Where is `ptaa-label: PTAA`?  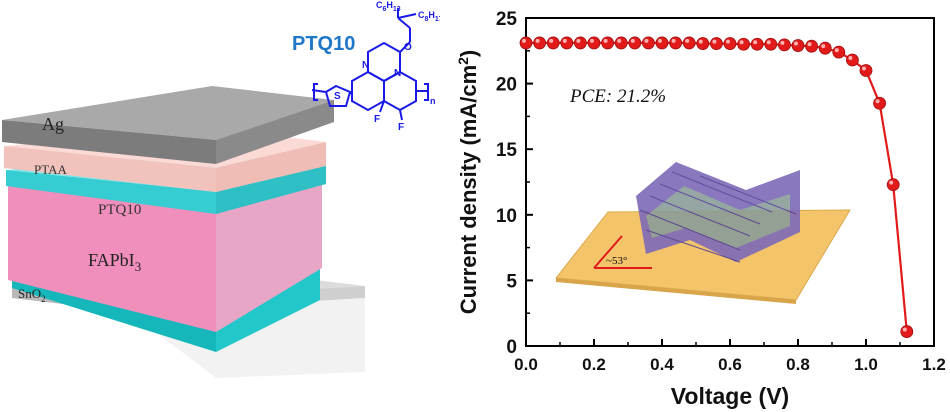
ptaa-label: PTAA is located at coordinates (51, 169).